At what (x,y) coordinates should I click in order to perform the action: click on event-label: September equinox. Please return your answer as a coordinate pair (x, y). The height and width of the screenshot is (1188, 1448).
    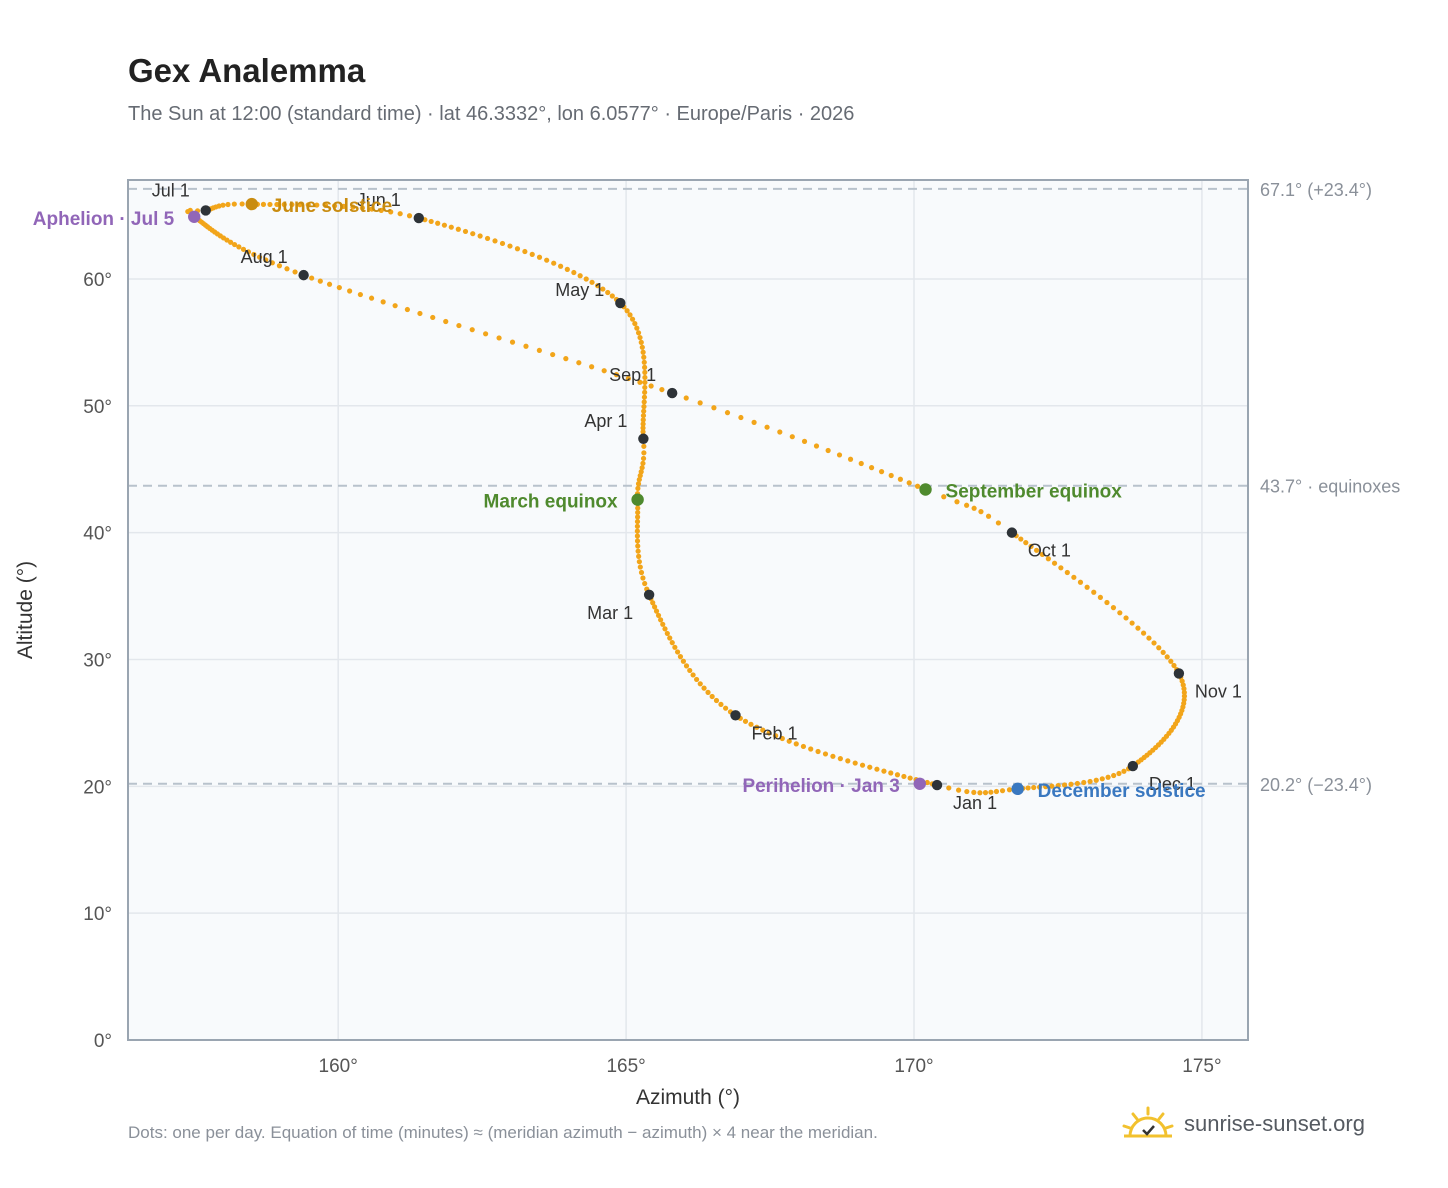
    Looking at the image, I should click on (1034, 491).